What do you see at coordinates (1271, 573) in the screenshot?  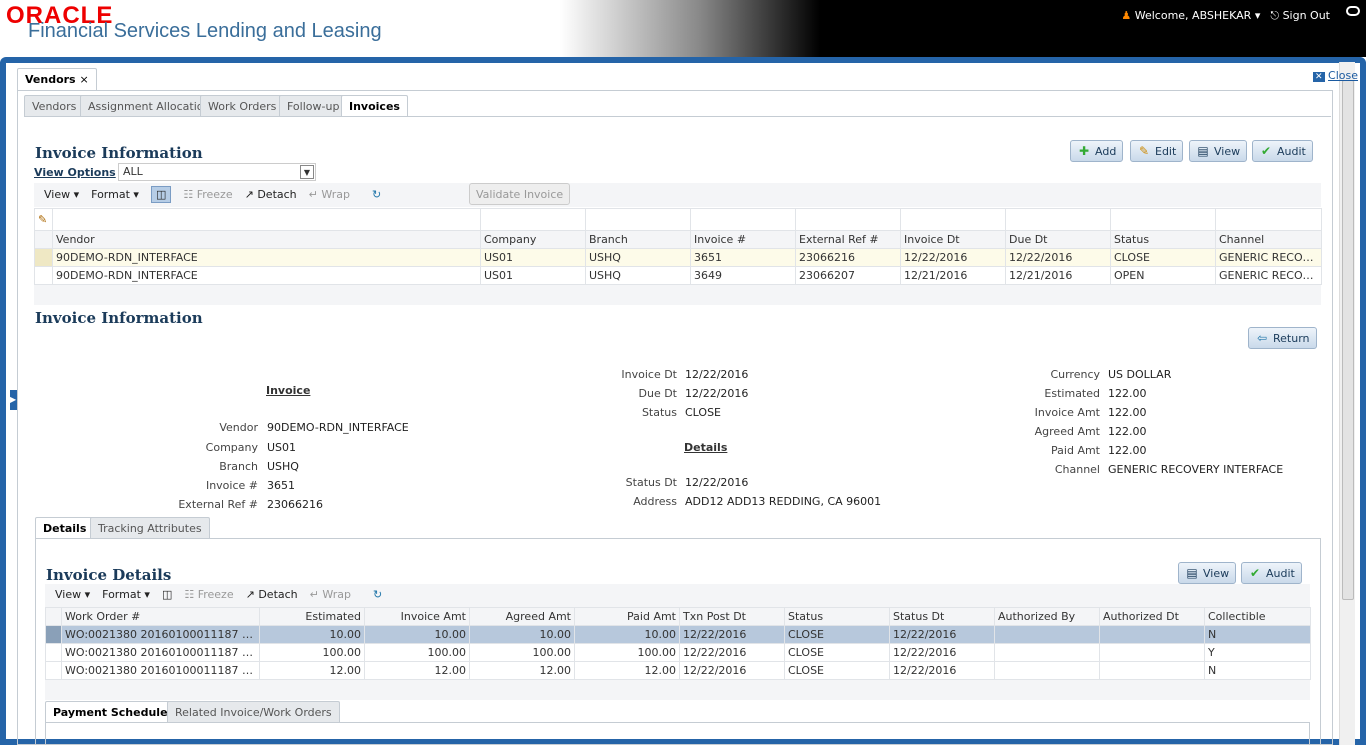 I see `details-audit-button: ✔ Audit` at bounding box center [1271, 573].